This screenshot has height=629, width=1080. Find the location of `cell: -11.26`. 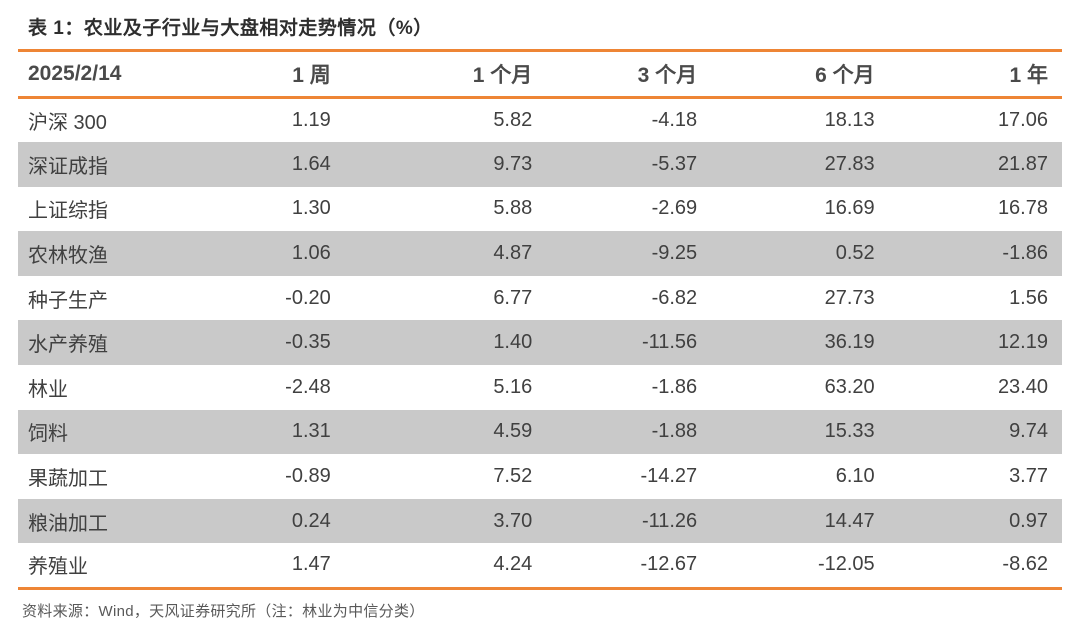

cell: -11.26 is located at coordinates (669, 520).